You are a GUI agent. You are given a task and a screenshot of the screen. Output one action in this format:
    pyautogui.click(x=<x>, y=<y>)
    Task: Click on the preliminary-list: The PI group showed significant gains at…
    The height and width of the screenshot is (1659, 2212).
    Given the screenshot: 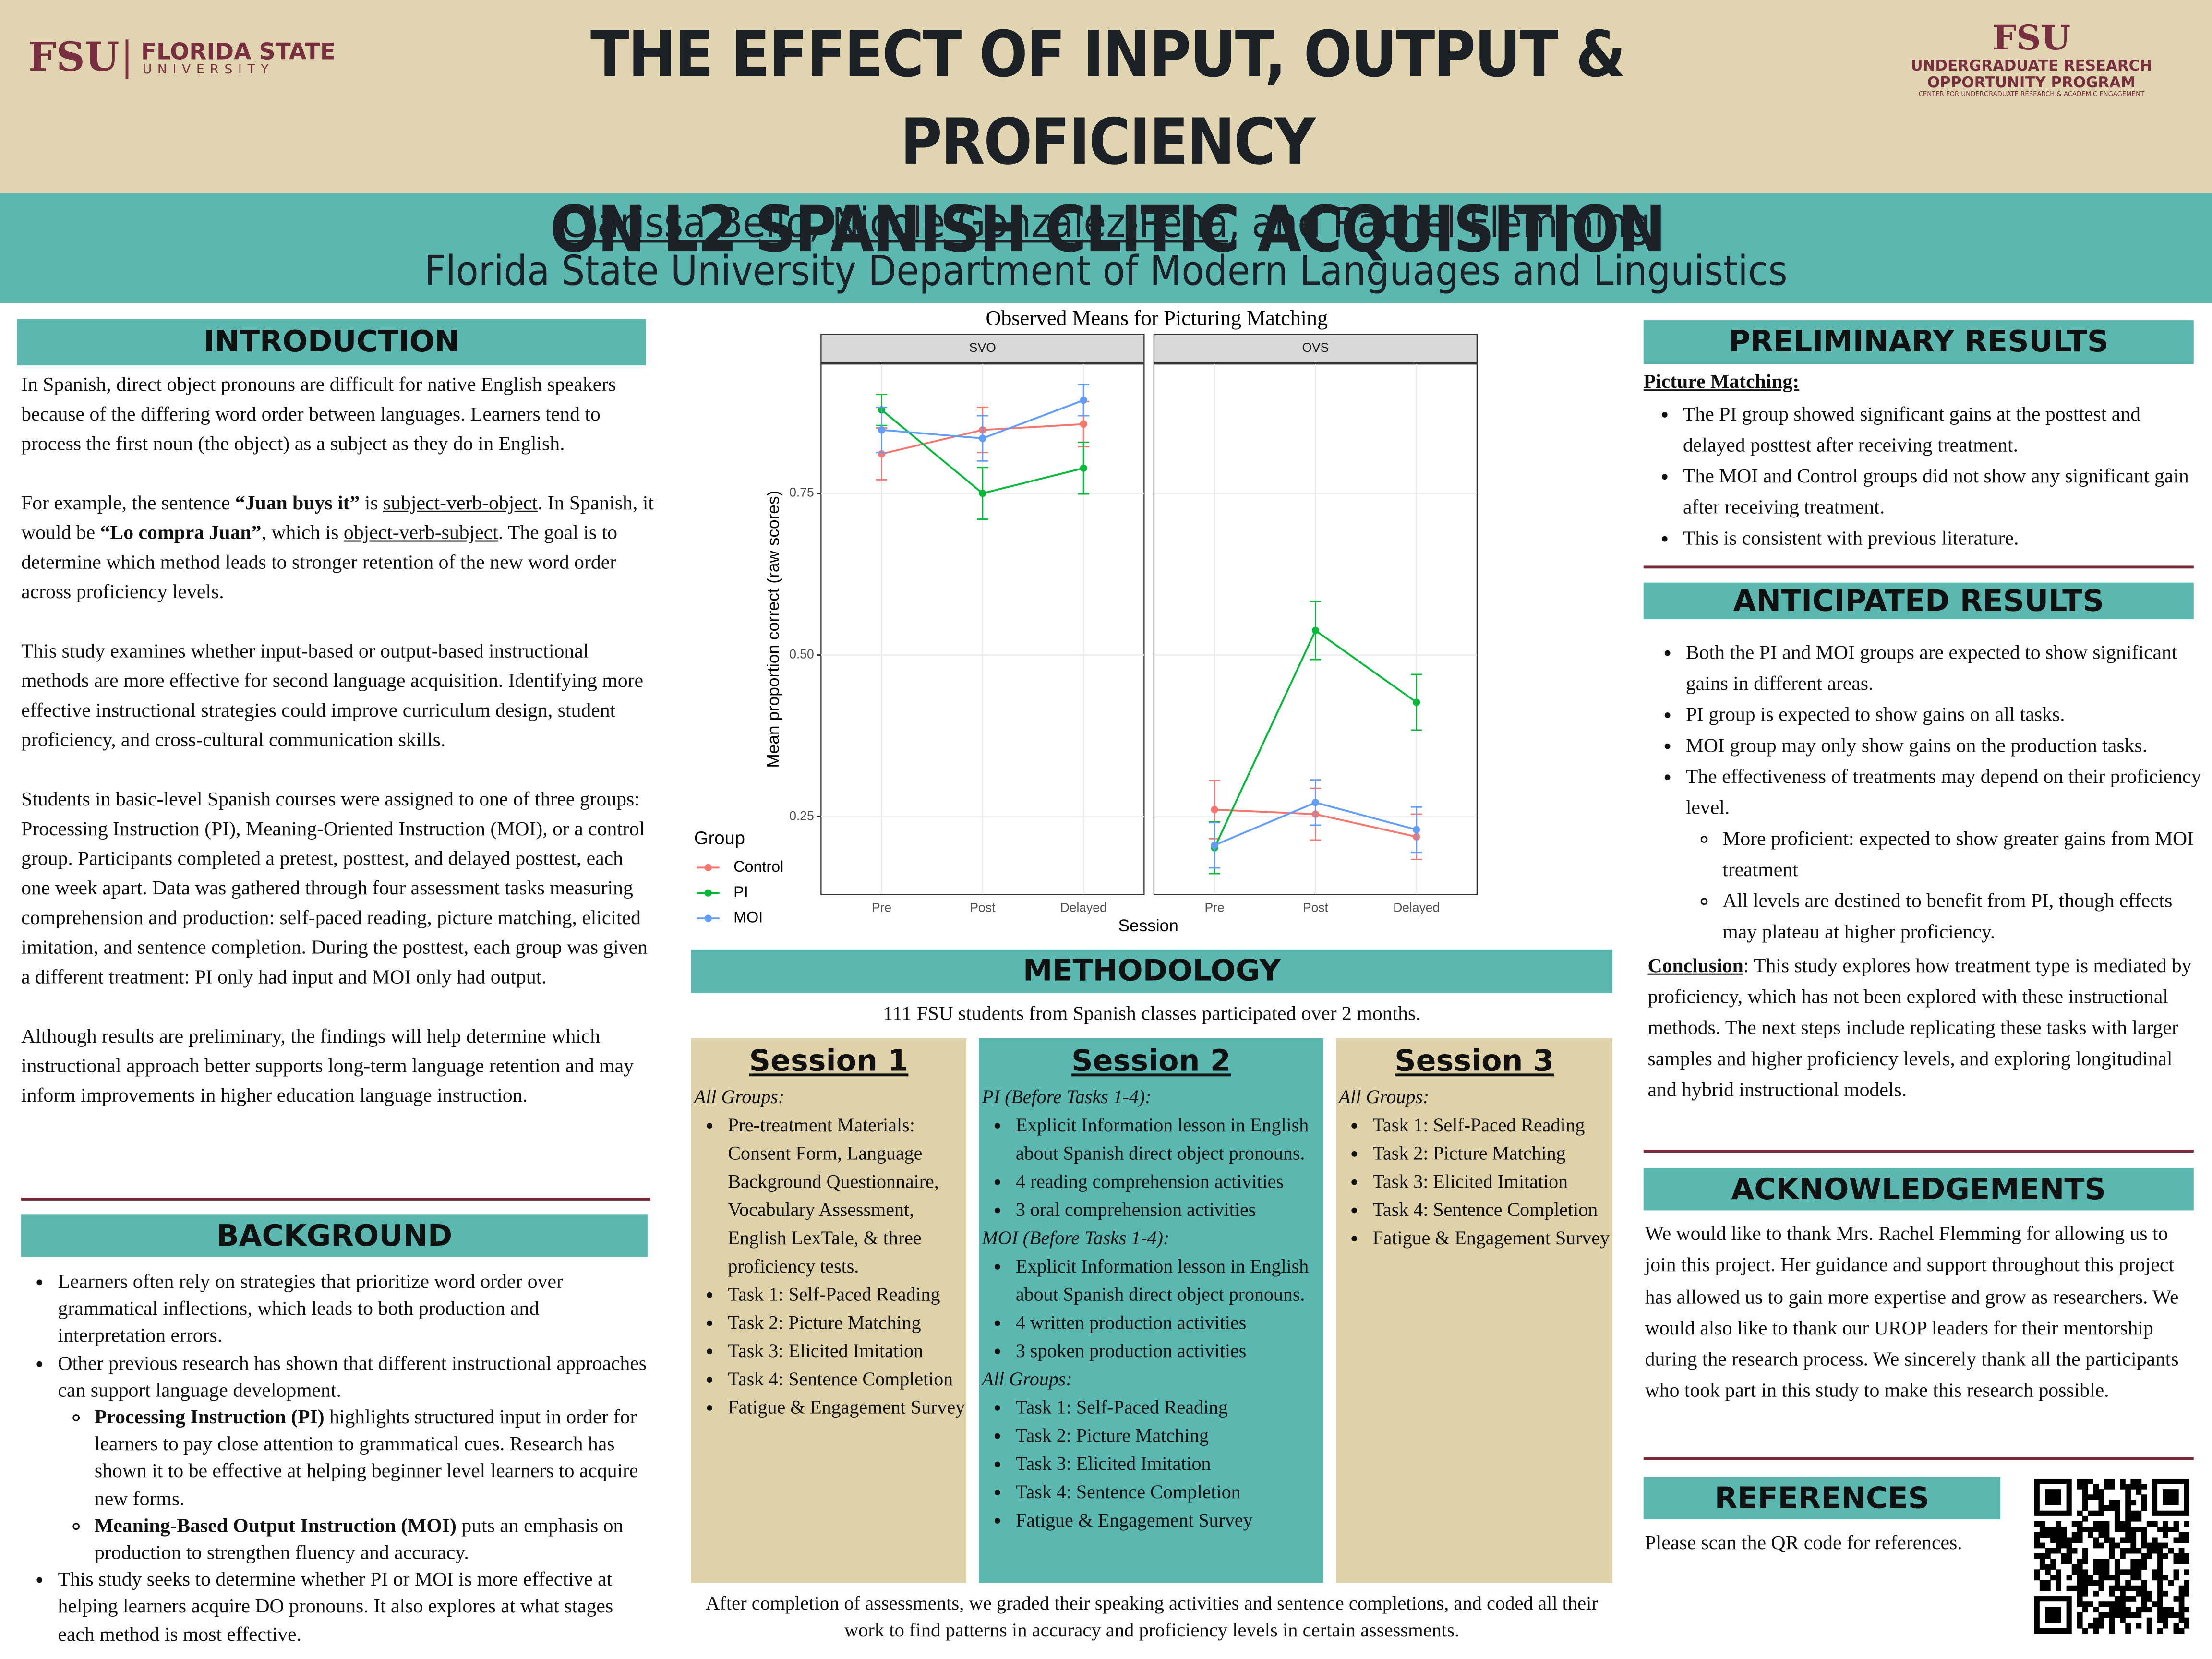 What is the action you would take?
    pyautogui.click(x=1925, y=477)
    